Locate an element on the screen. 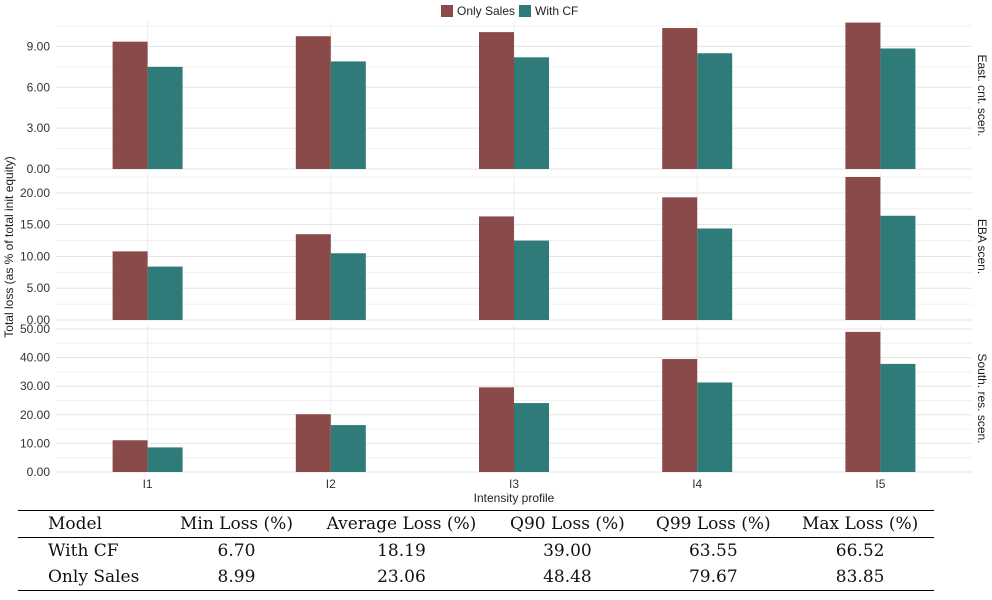 This screenshot has height=600, width=992. y-tick-label: 50.00 is located at coordinates (35, 329).